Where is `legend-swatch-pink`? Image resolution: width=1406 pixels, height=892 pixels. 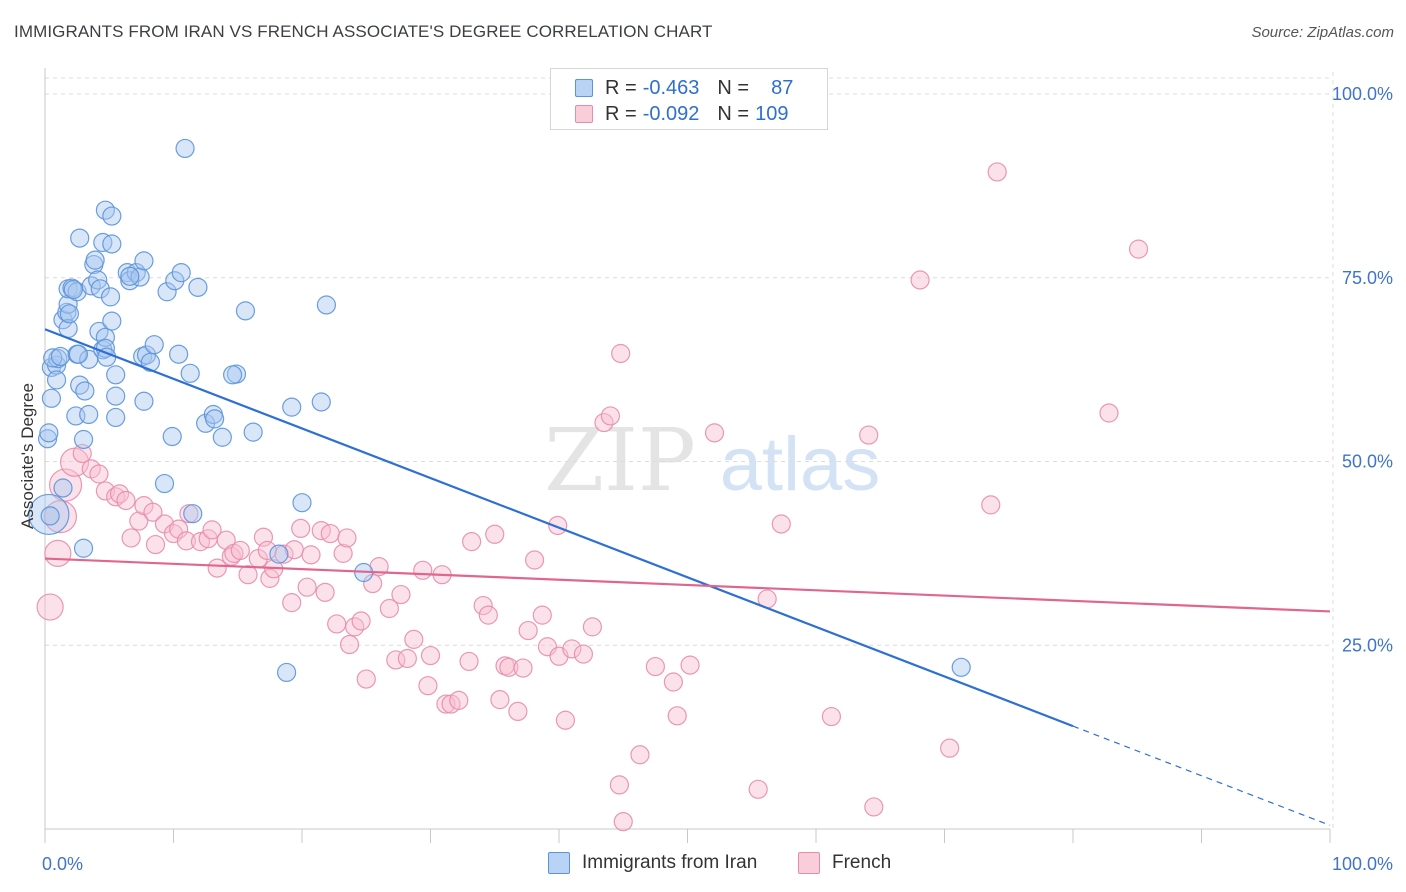 legend-swatch-pink is located at coordinates (584, 114).